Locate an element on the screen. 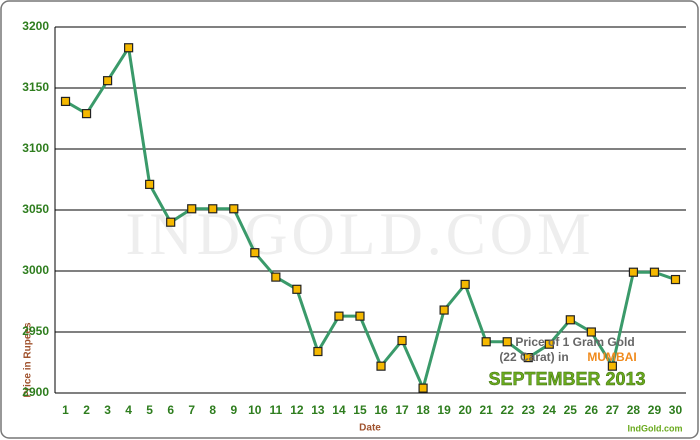  city: MUMBAI is located at coordinates (611, 357).